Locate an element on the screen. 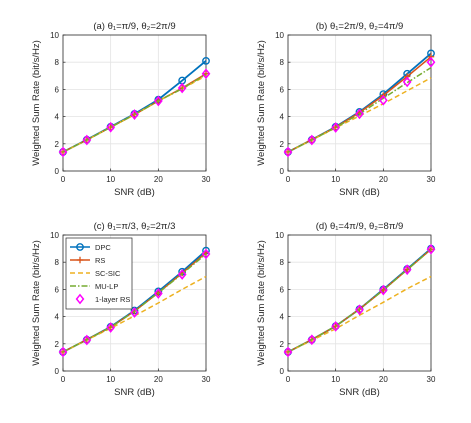  legend-label-1-layer-rs: 1-layer RS is located at coordinates (112, 299).